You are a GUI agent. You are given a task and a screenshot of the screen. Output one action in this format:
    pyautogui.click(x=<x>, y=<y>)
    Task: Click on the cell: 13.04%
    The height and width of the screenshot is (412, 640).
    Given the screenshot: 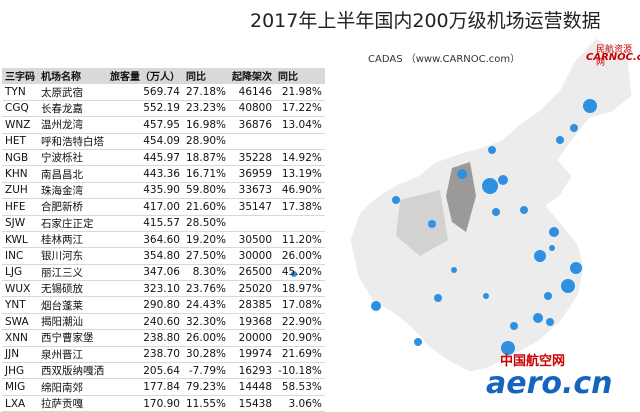 What is the action you would take?
    pyautogui.click(x=300, y=125)
    